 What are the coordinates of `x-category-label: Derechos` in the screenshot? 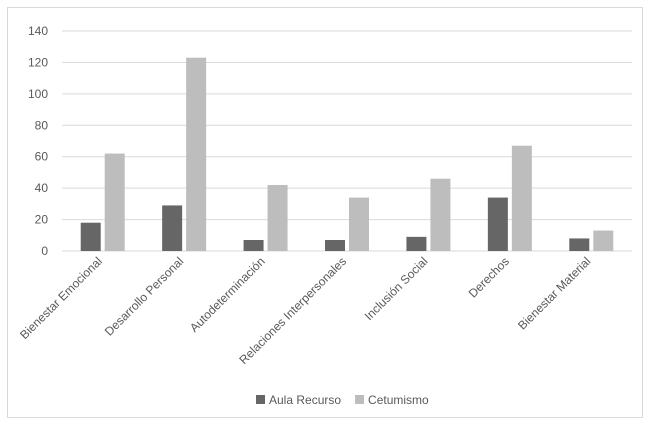 It's located at (489, 277).